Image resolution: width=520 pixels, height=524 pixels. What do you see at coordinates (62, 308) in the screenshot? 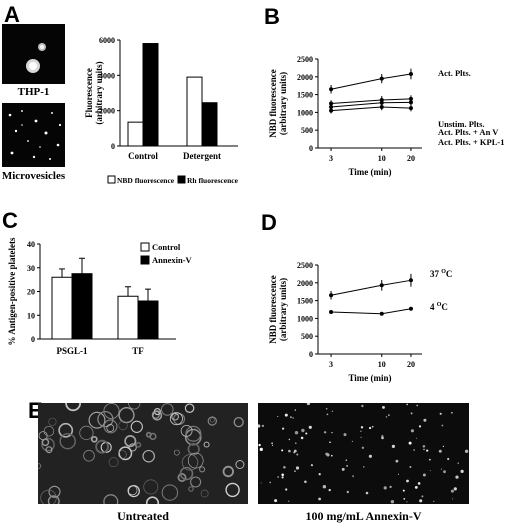
I see `c-bar` at bounding box center [62, 308].